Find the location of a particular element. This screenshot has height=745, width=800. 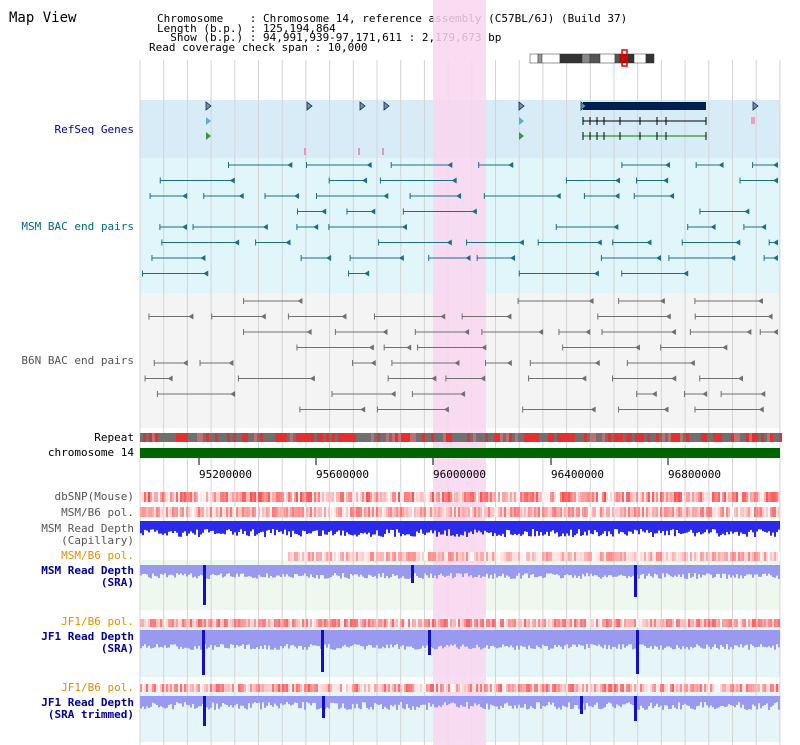

track-label-jf1-depth-sra: JF1 Read Depth is located at coordinates (87, 636).